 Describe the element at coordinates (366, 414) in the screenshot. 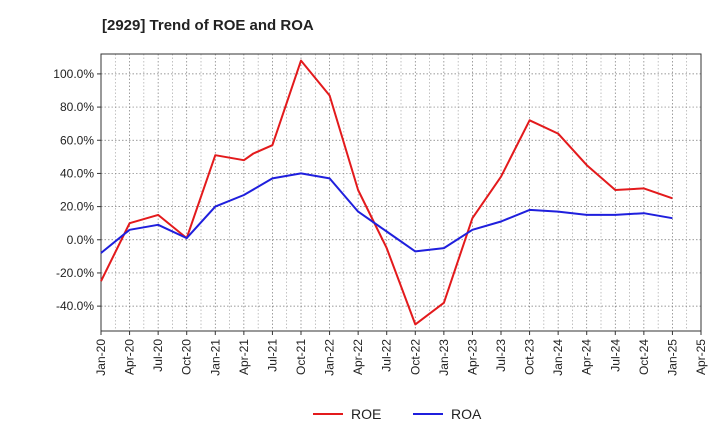

I see `legend-label-roe: ROE` at that location.